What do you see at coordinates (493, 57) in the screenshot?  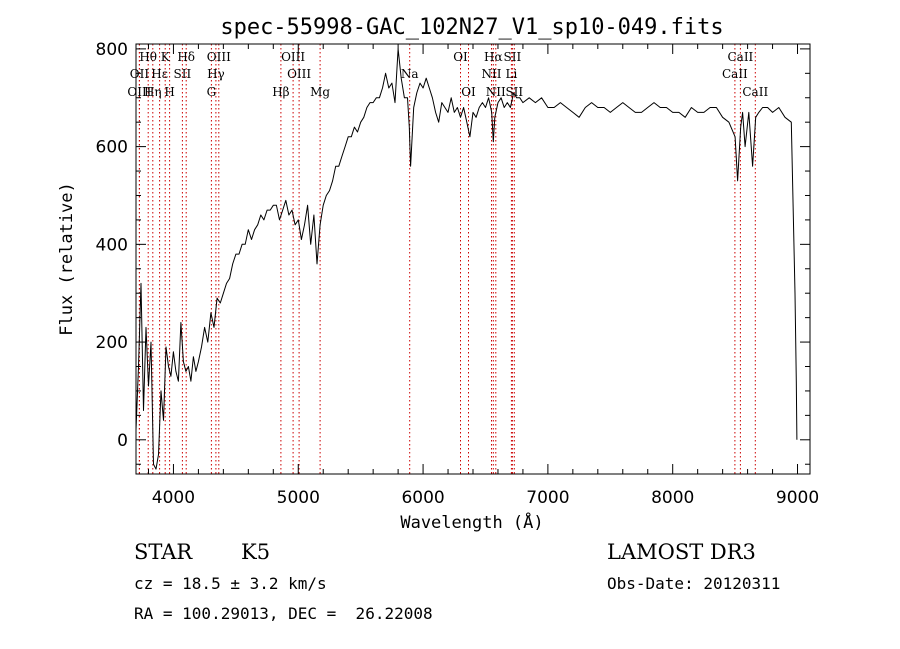 I see `line-label-19: Hα` at bounding box center [493, 57].